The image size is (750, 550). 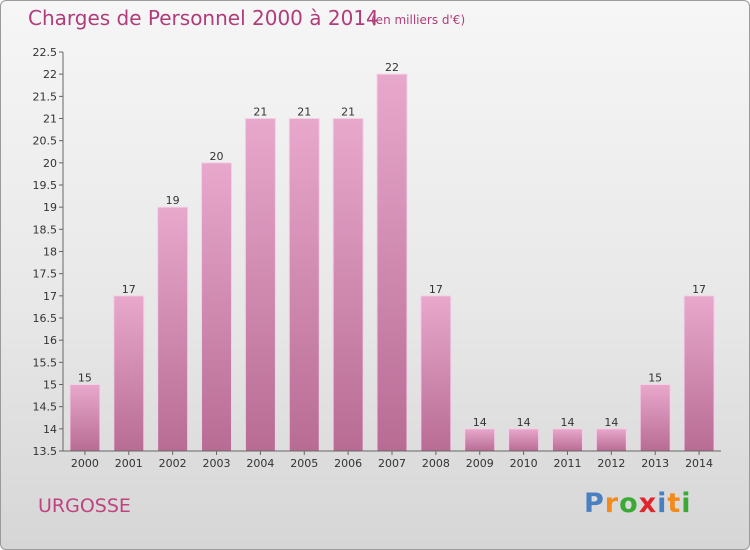 I want to click on y-tick-label: 16, so click(x=50, y=340).